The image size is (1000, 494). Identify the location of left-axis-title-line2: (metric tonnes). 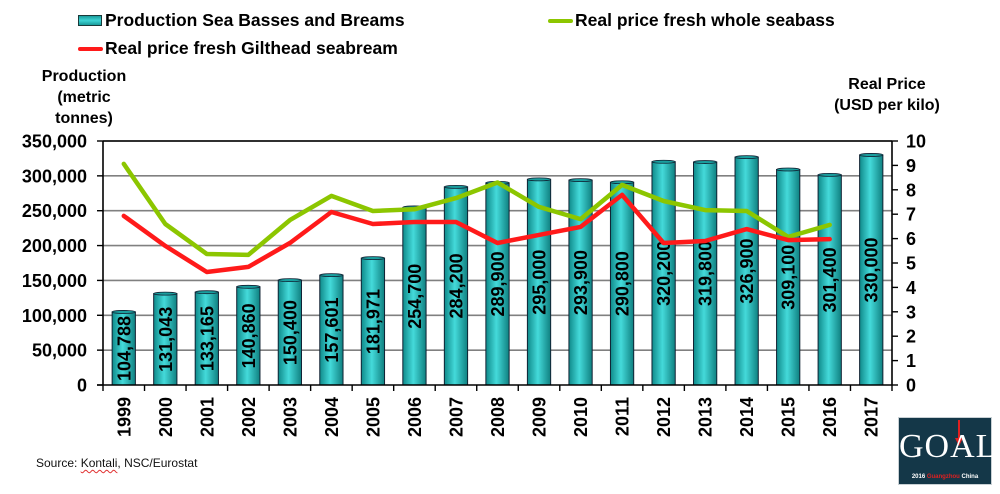
(84, 108).